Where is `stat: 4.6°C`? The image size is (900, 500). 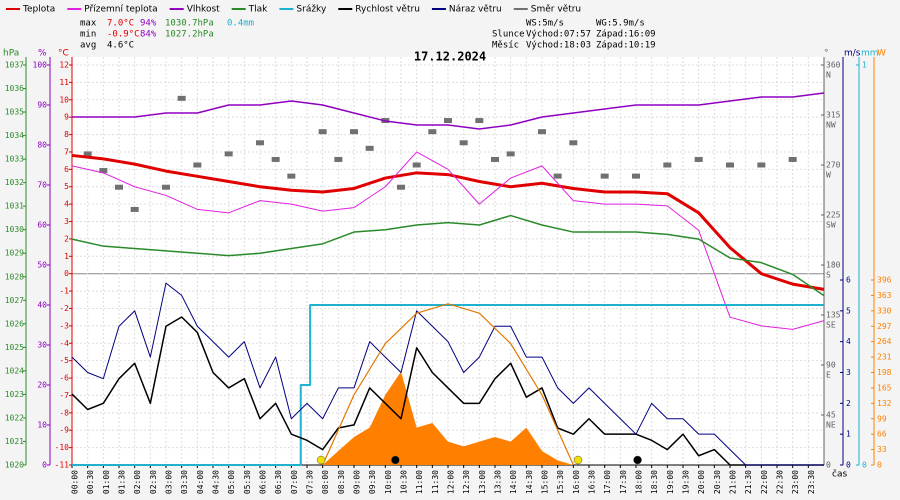
stat: 4.6°C is located at coordinates (120, 46).